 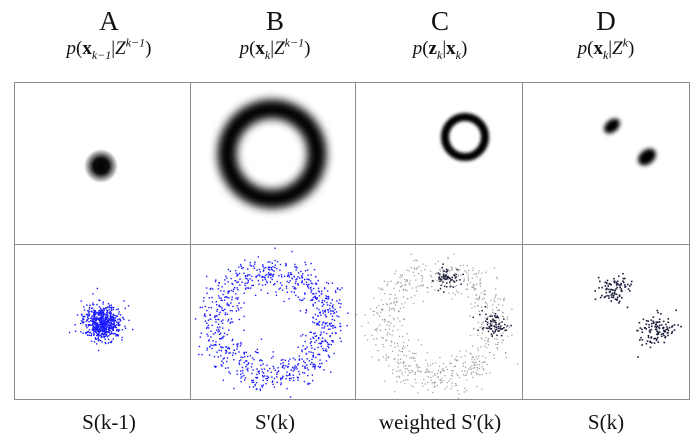 I want to click on samples-panel-c, so click(x=437, y=326).